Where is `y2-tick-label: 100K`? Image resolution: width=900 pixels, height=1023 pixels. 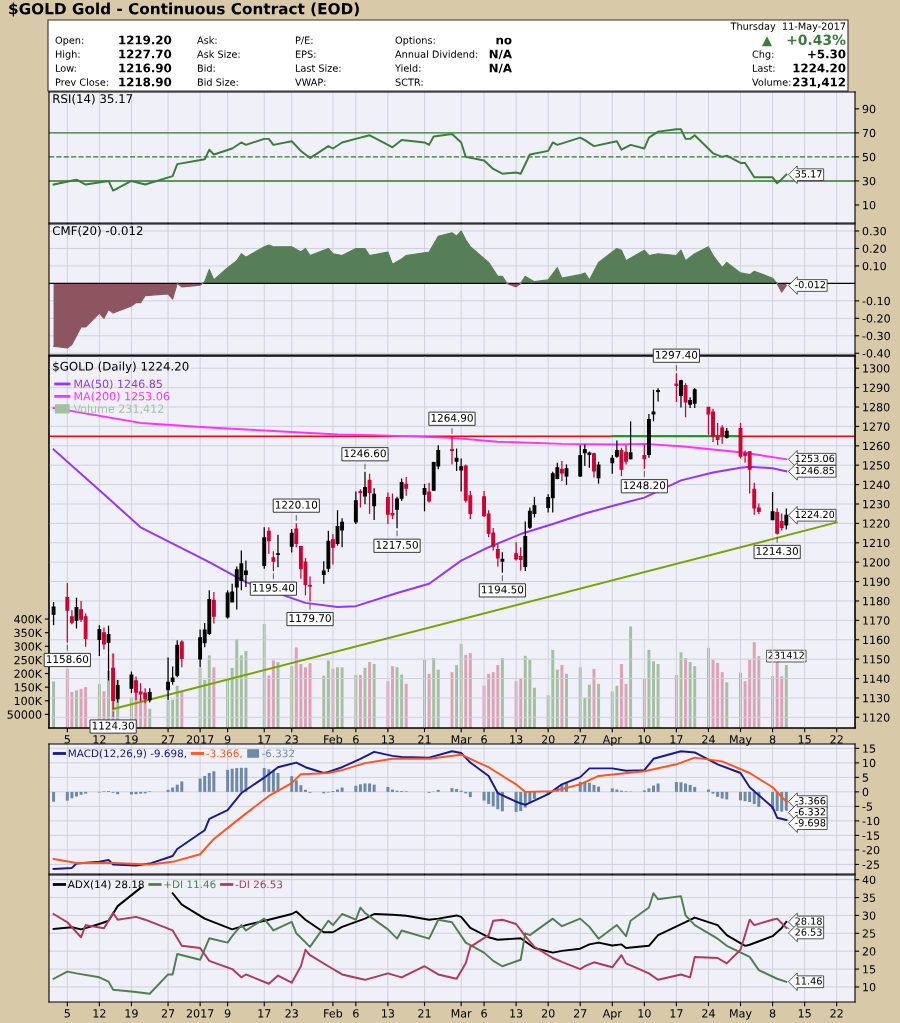 y2-tick-label: 100K is located at coordinates (28, 701).